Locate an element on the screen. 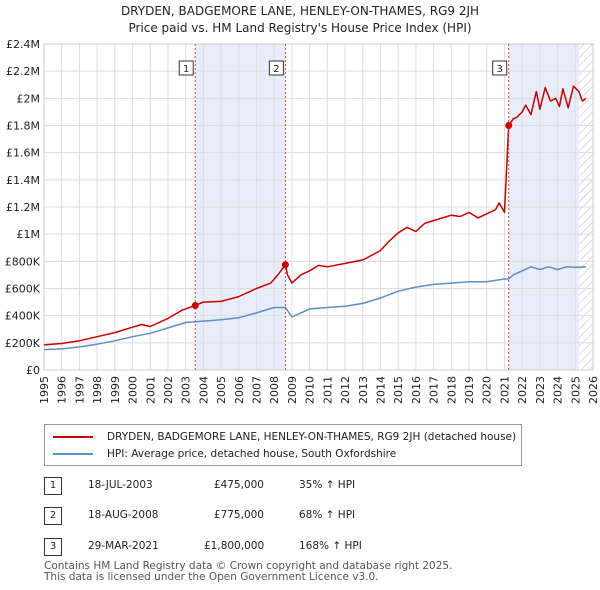 The height and width of the screenshot is (590, 600). x-tick-label: 2000 is located at coordinates (133, 390).